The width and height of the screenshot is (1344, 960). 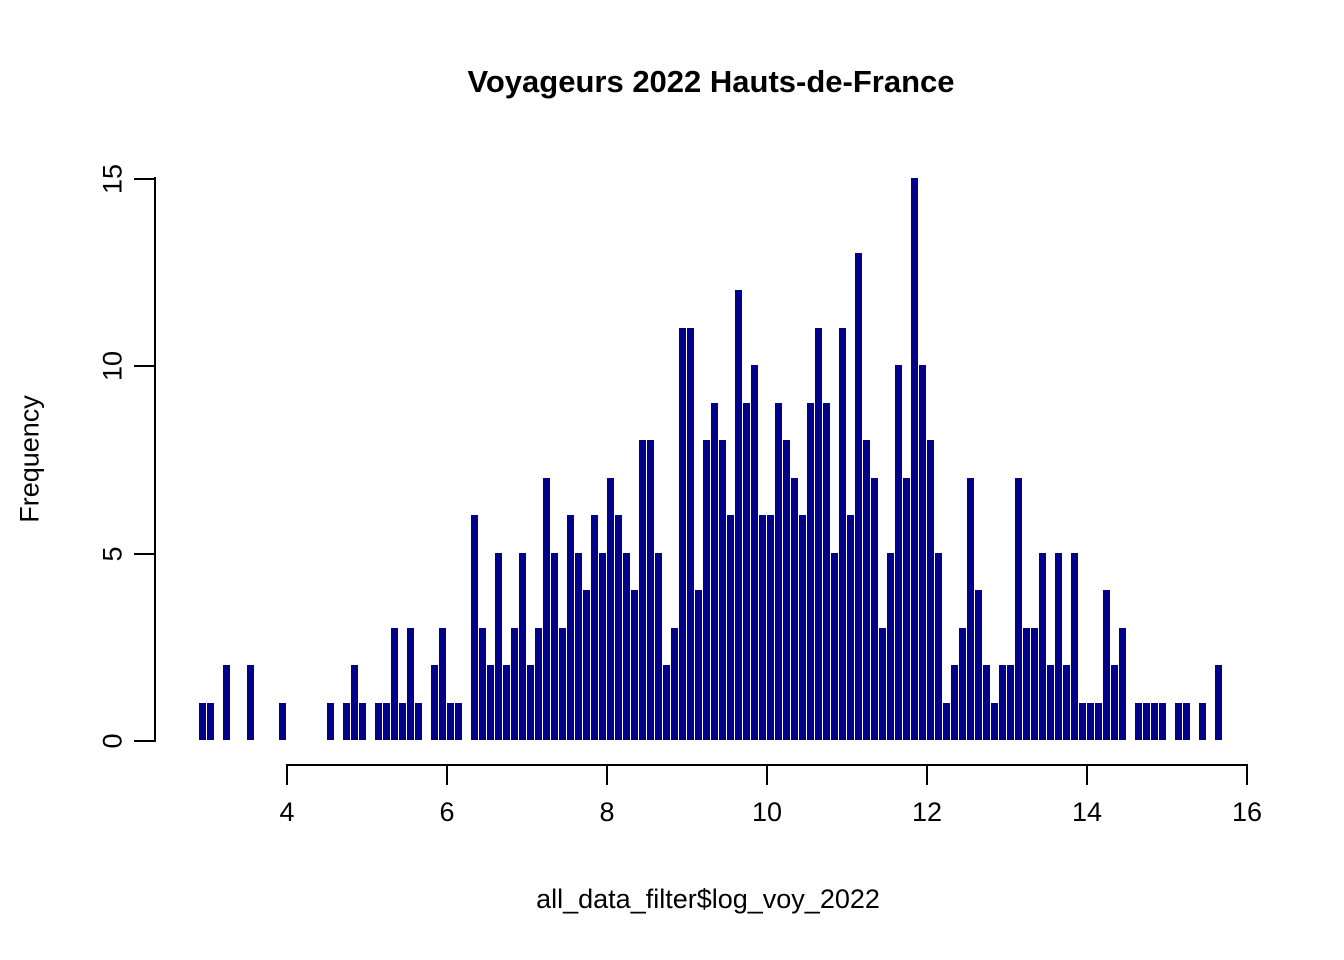 What do you see at coordinates (112, 366) in the screenshot?
I see `y-tick-label: 10` at bounding box center [112, 366].